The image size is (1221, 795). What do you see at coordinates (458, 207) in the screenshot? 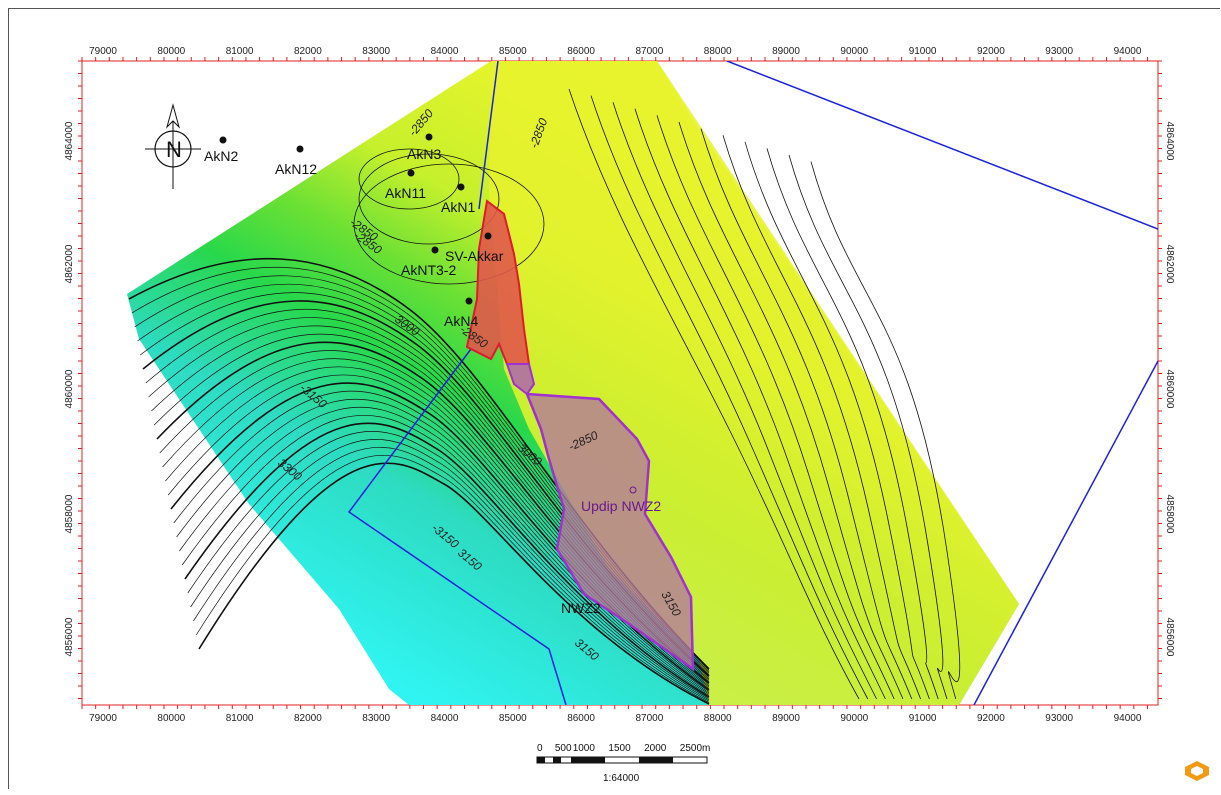
I see `well-label: AkN1` at bounding box center [458, 207].